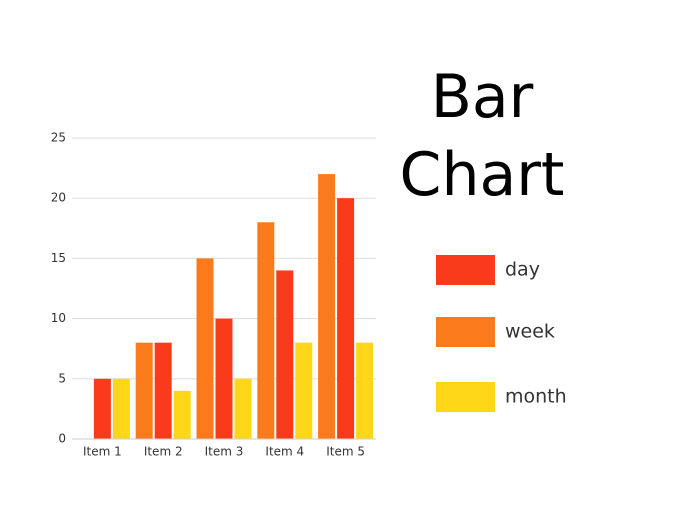 This screenshot has width=680, height=510. What do you see at coordinates (224, 452) in the screenshot?
I see `x-tick-label: Item 3` at bounding box center [224, 452].